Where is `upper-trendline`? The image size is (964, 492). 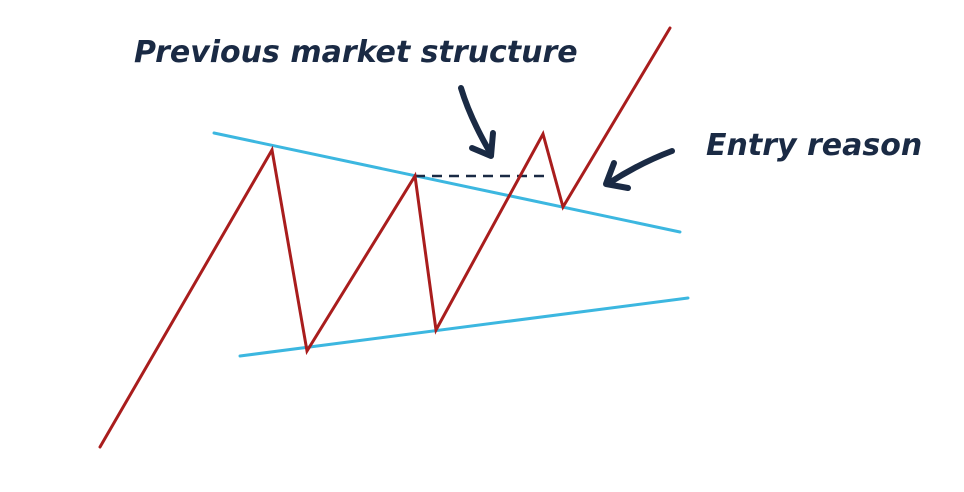
upper-trendline is located at coordinates (447, 182).